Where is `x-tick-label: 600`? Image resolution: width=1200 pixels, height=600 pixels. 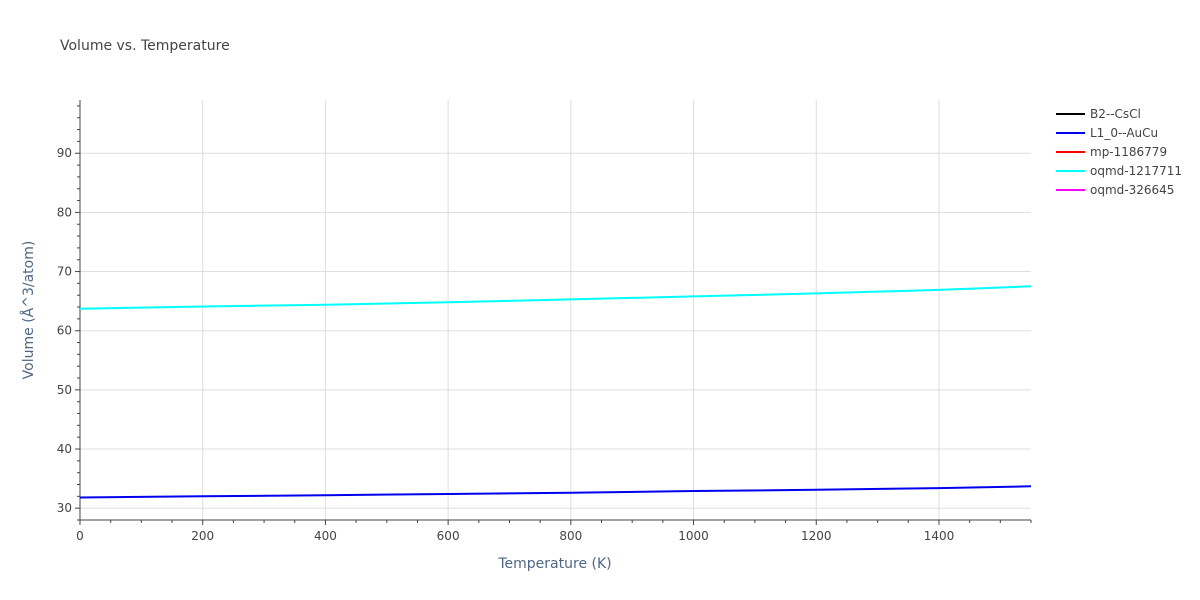 x-tick-label: 600 is located at coordinates (448, 536).